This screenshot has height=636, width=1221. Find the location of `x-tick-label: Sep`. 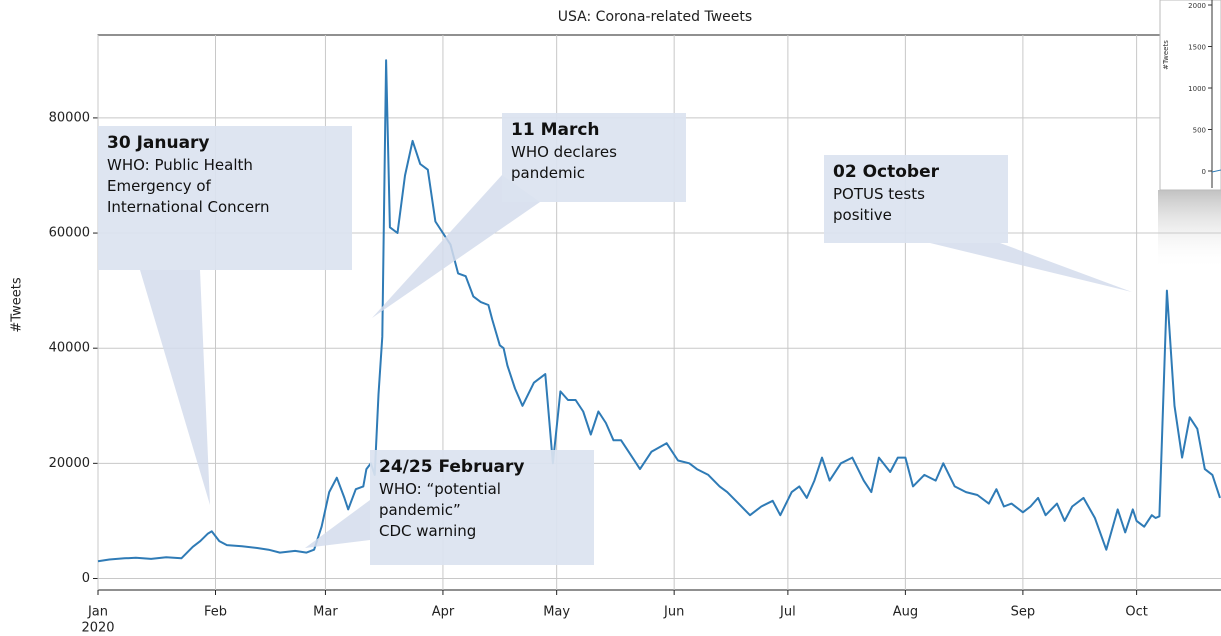

x-tick-label: Sep is located at coordinates (1023, 612).